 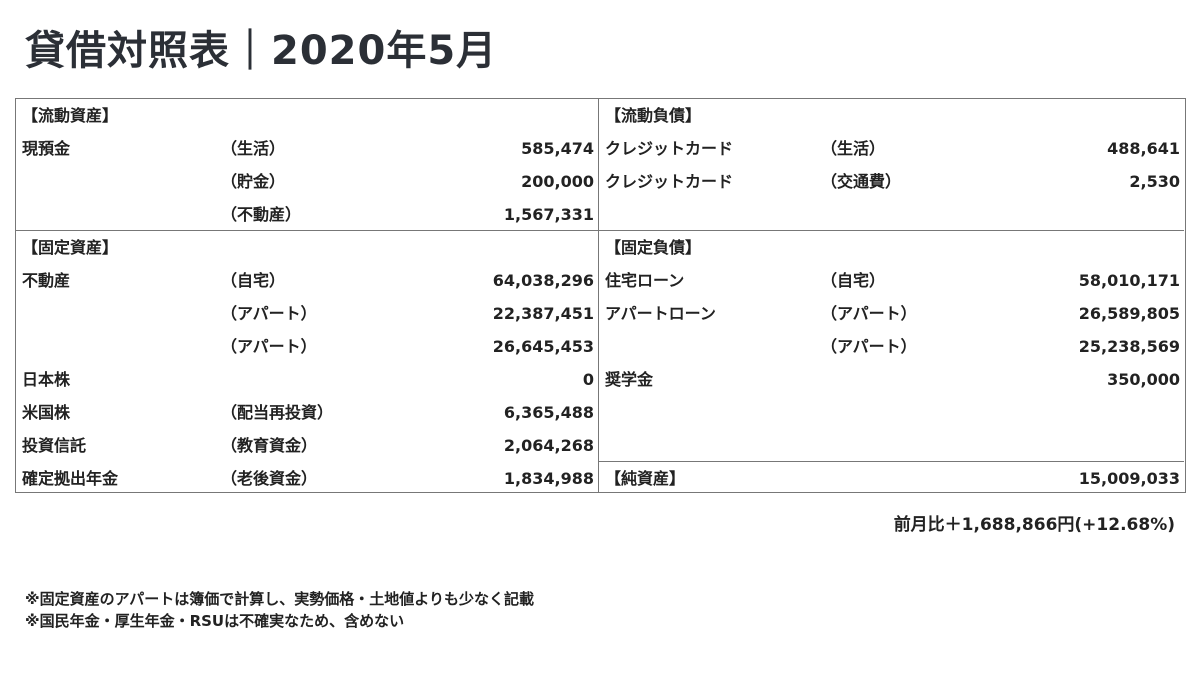 What do you see at coordinates (543, 346) in the screenshot?
I see `row-value: 26,645,453` at bounding box center [543, 346].